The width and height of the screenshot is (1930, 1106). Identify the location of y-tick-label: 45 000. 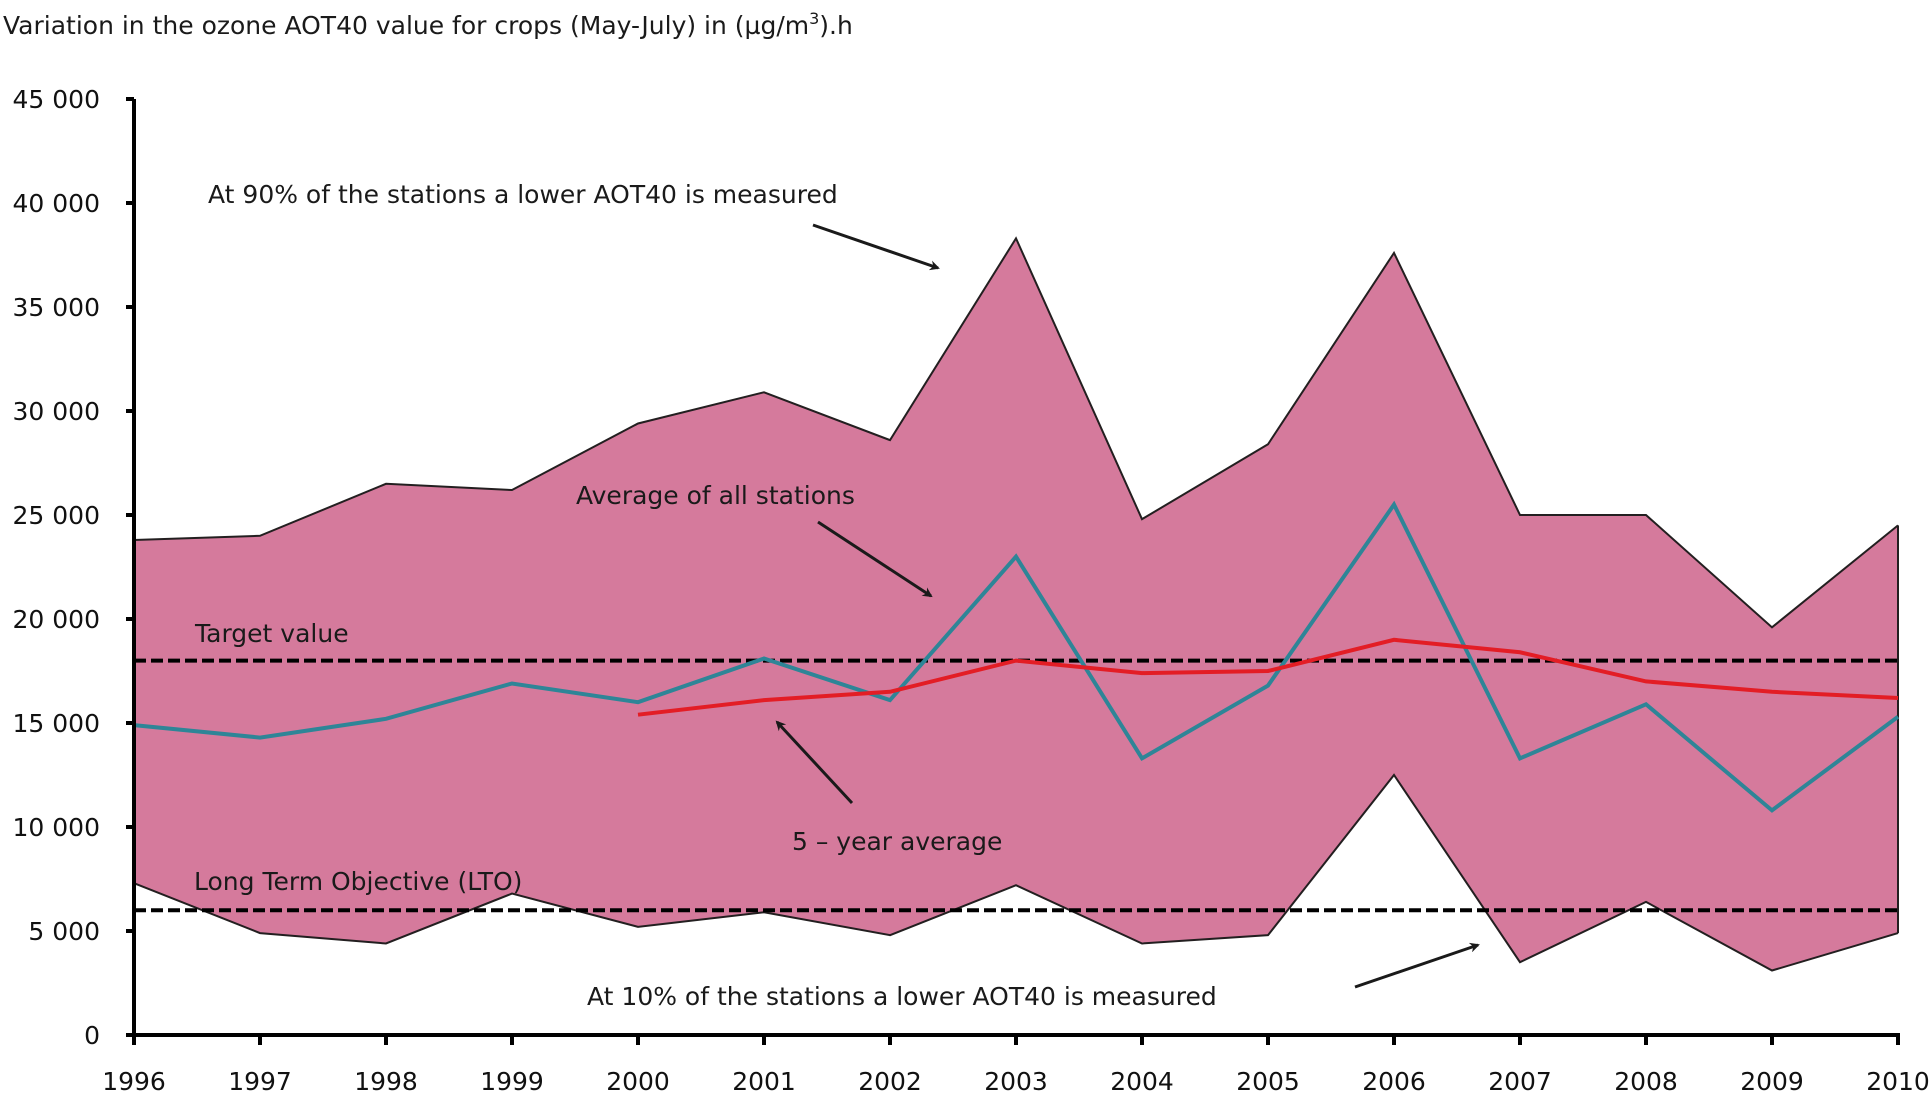
(56, 99).